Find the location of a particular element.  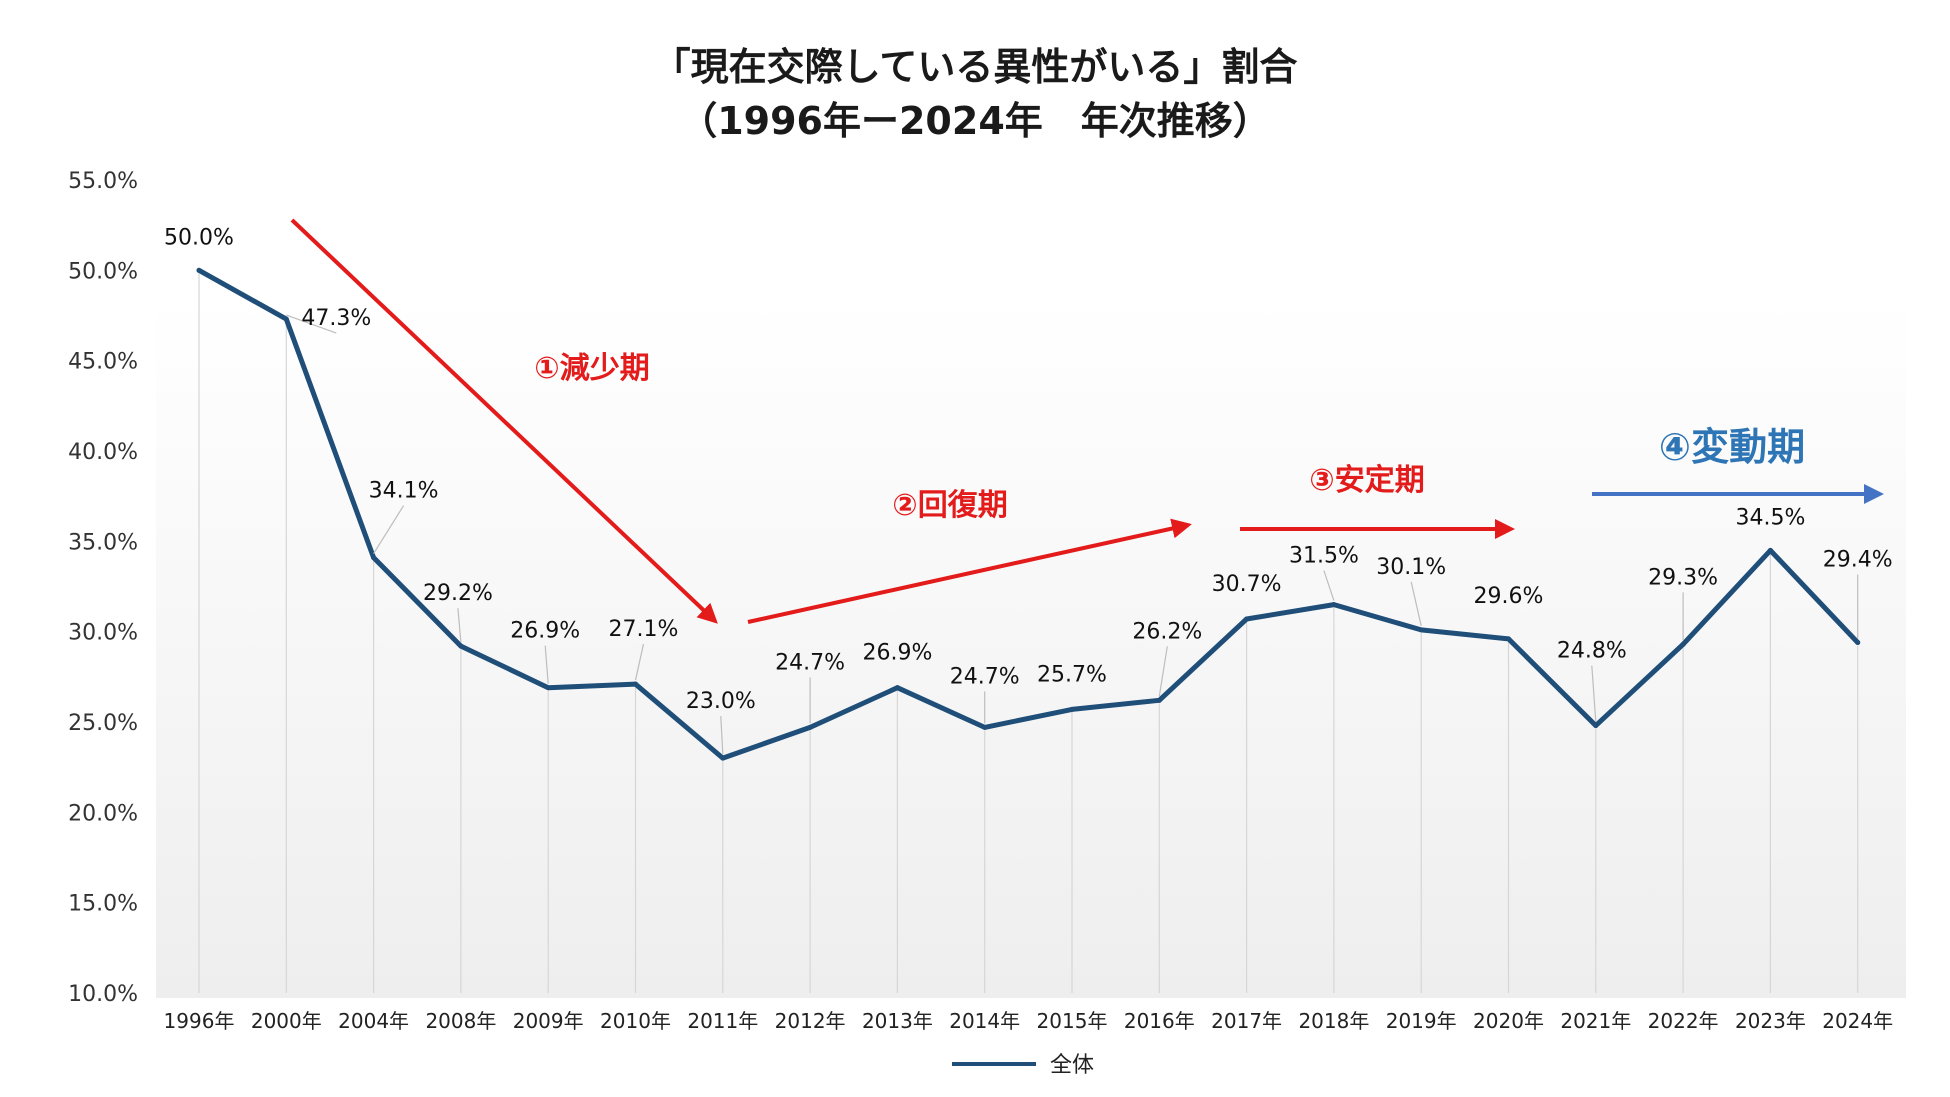

phase-label-stable: ③安定期 is located at coordinates (1366, 480).